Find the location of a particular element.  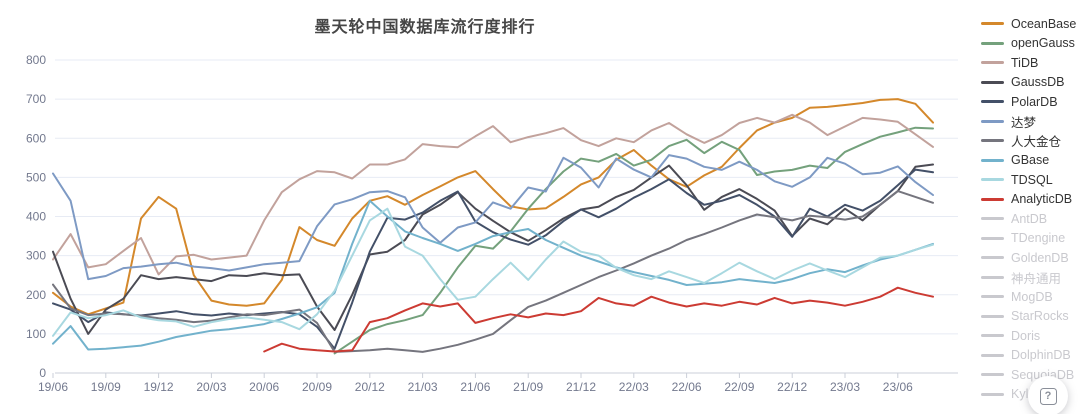

legend-item-TiDB: TiDB is located at coordinates (1030, 63).